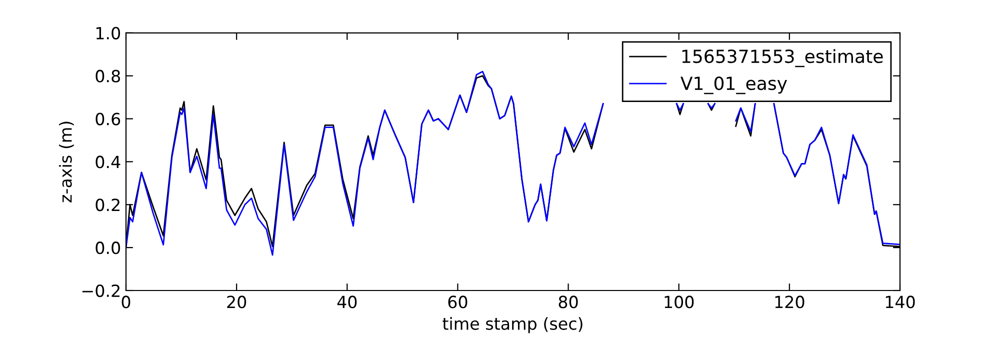 Image resolution: width=1000 pixels, height=350 pixels. What do you see at coordinates (568, 302) in the screenshot?
I see `x-tick-label: 80` at bounding box center [568, 302].